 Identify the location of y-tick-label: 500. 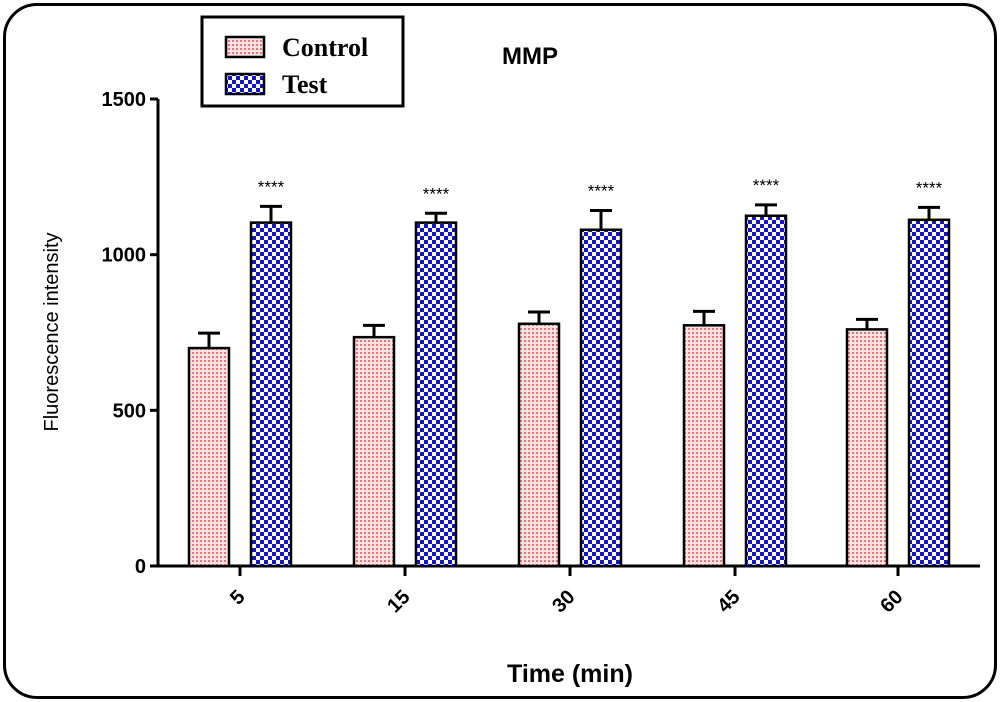
(129, 411).